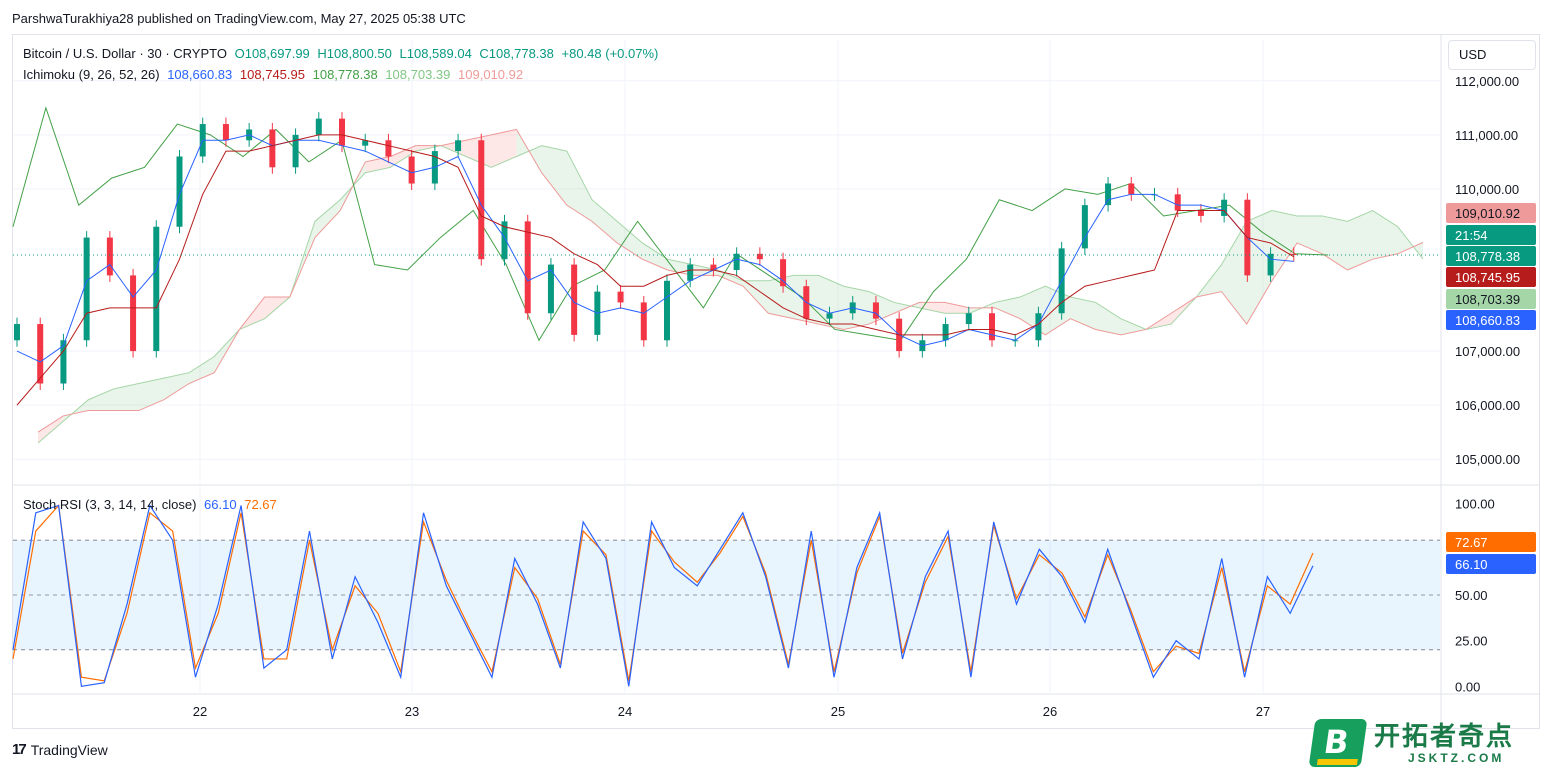 The width and height of the screenshot is (1553, 772). What do you see at coordinates (1456, 758) in the screenshot?
I see `watermark-en: JSKTZ.COM` at bounding box center [1456, 758].